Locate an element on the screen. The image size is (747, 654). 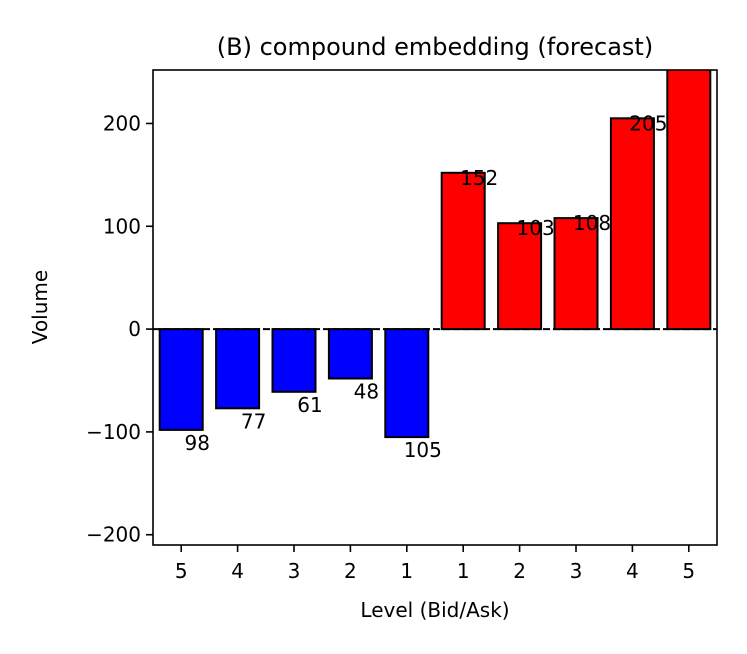
data-label-6: 103 is located at coordinates (536, 228).